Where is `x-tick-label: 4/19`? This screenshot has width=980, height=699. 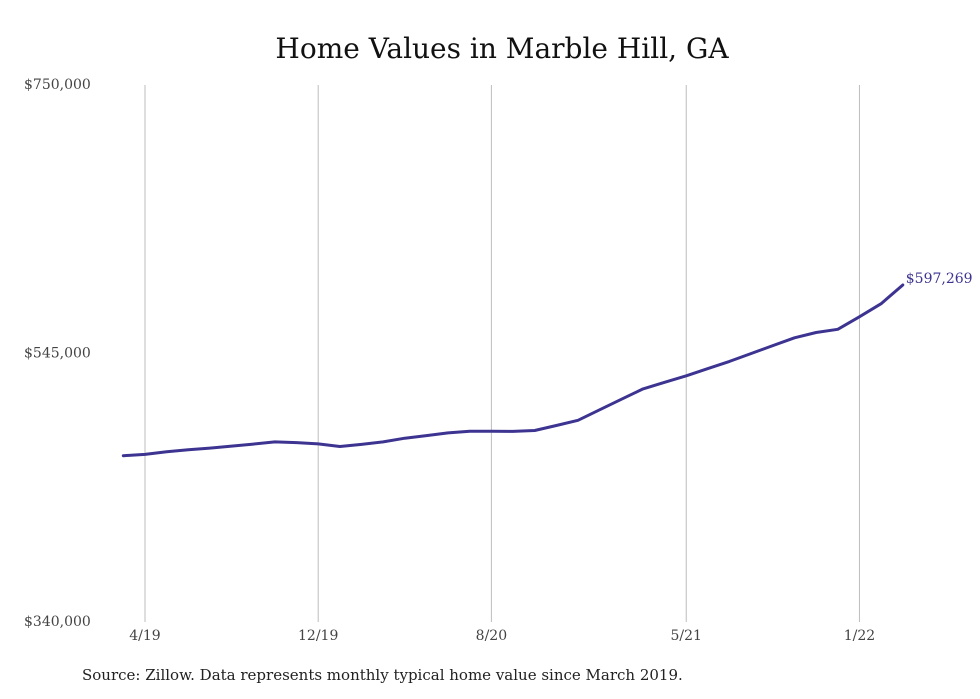
x-tick-label: 4/19 is located at coordinates (144, 636).